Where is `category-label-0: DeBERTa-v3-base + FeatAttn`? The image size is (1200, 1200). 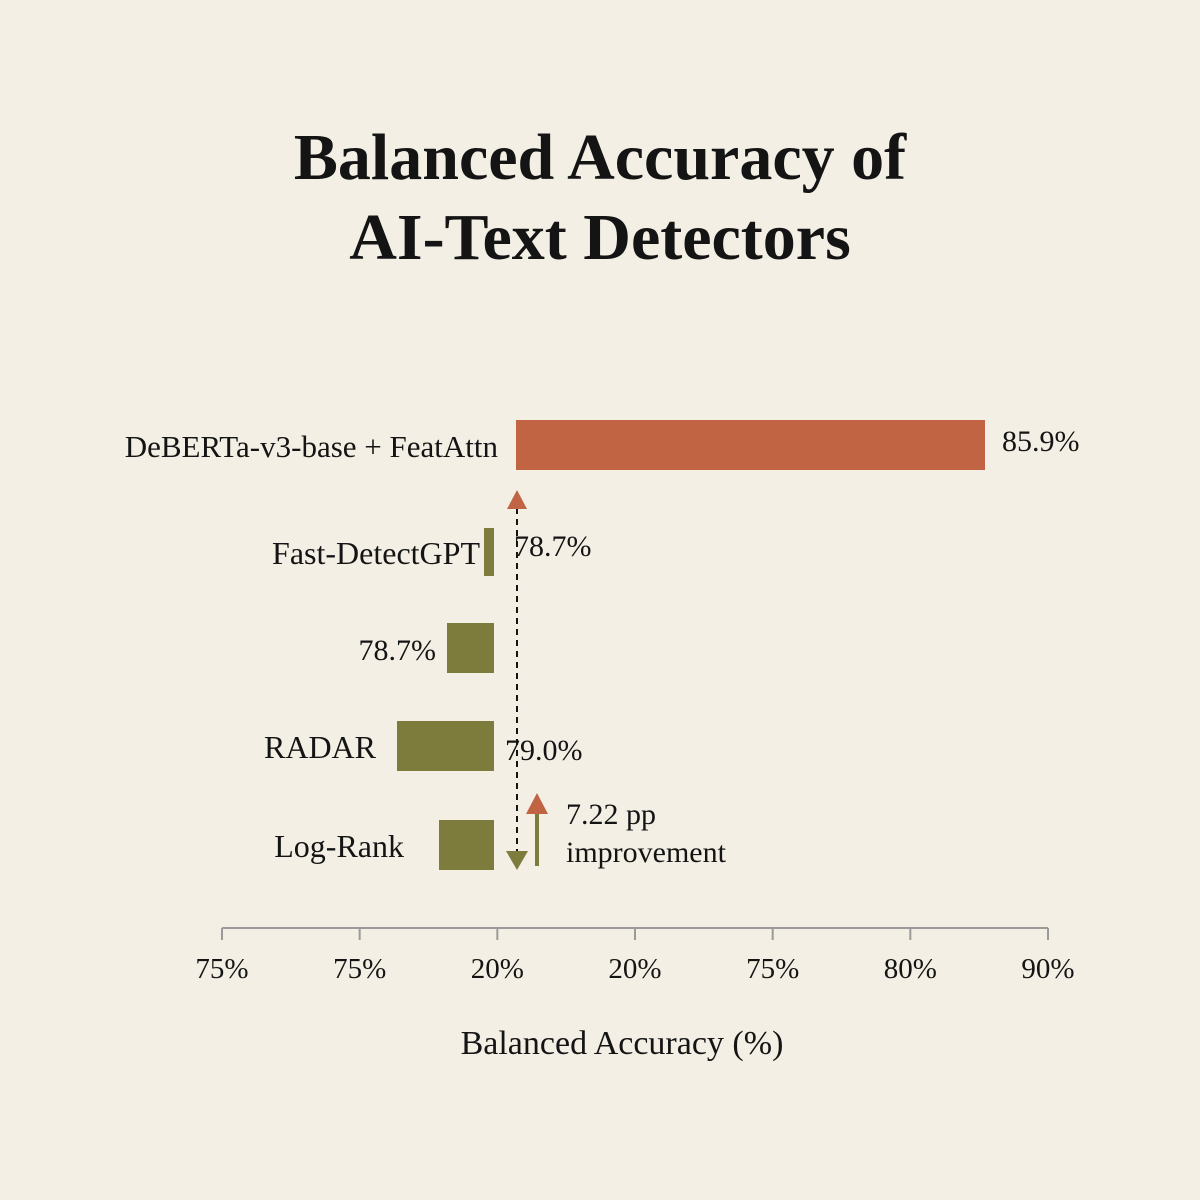
category-label-0: DeBERTa-v3-base + FeatAttn is located at coordinates (312, 446).